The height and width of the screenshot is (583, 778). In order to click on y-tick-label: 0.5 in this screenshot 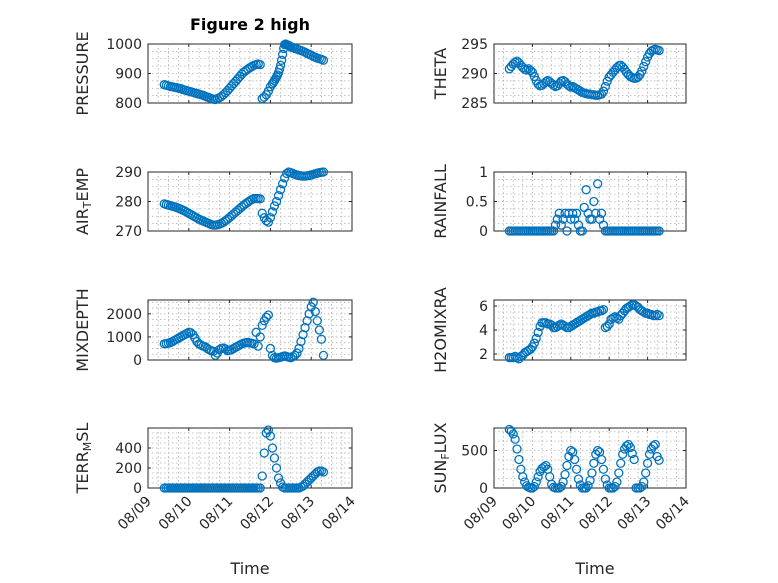, I will do `click(477, 203)`.